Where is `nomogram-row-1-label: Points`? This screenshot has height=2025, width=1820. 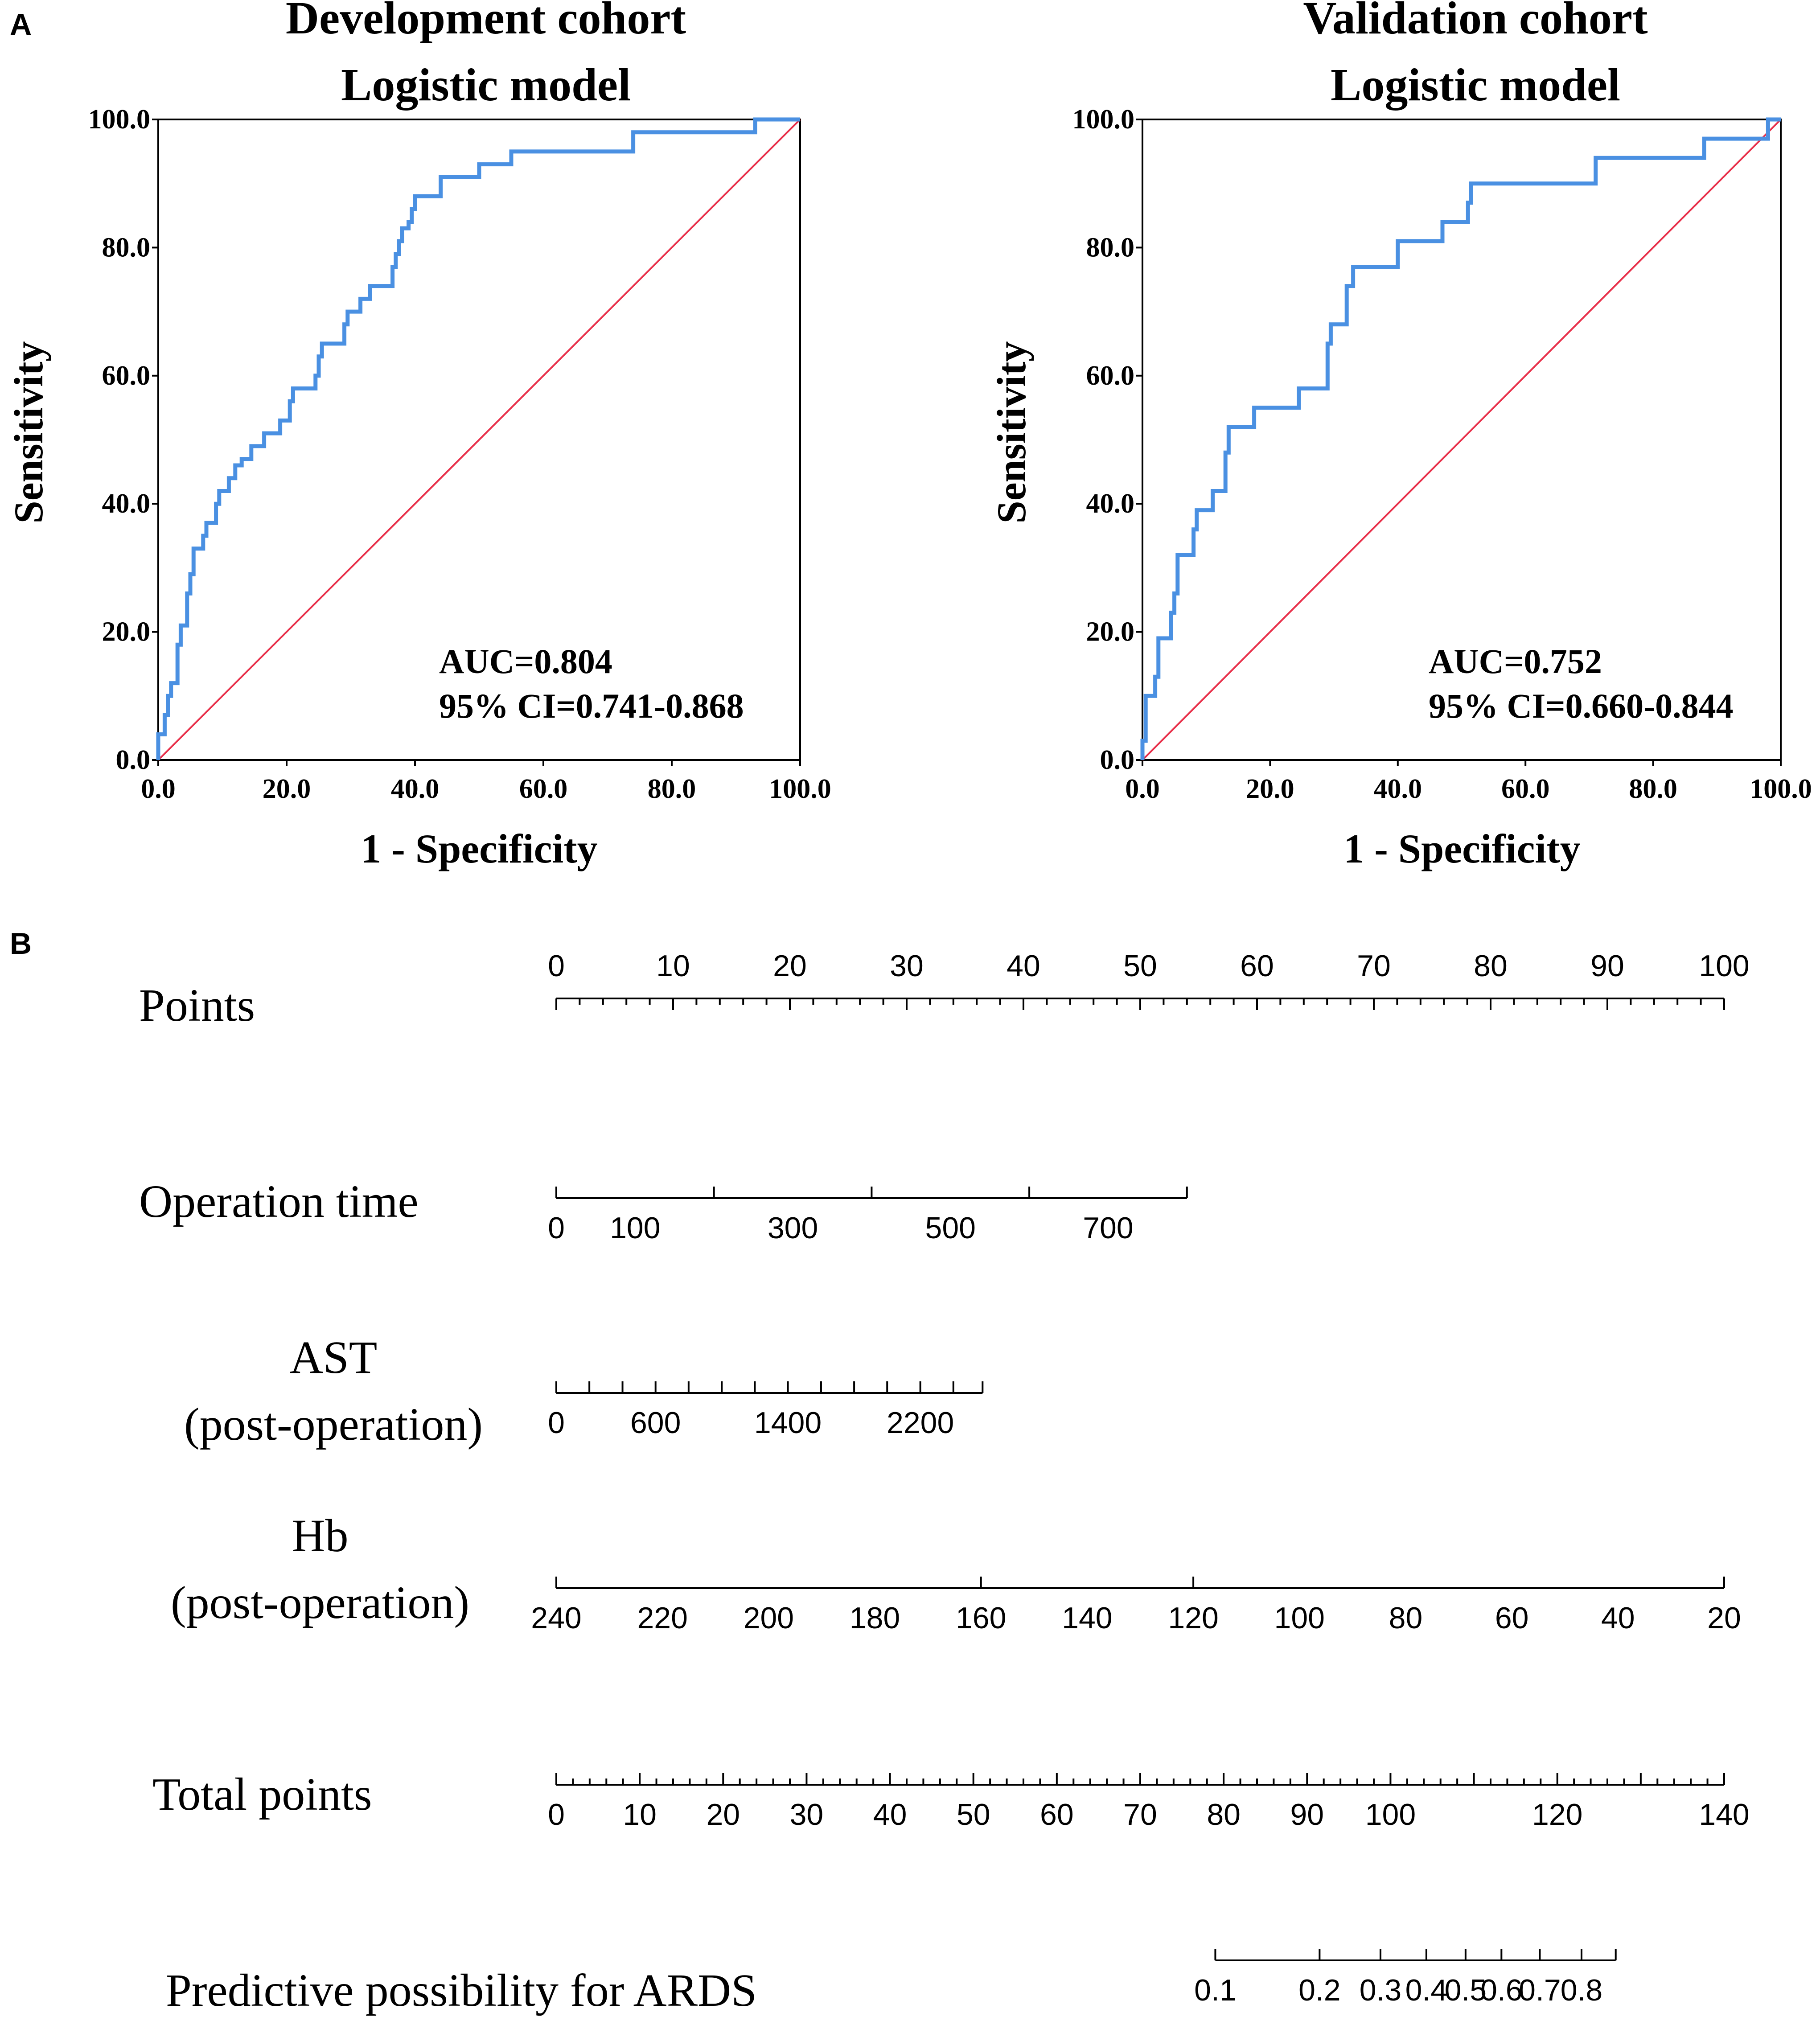 nomogram-row-1-label: Points is located at coordinates (197, 1006).